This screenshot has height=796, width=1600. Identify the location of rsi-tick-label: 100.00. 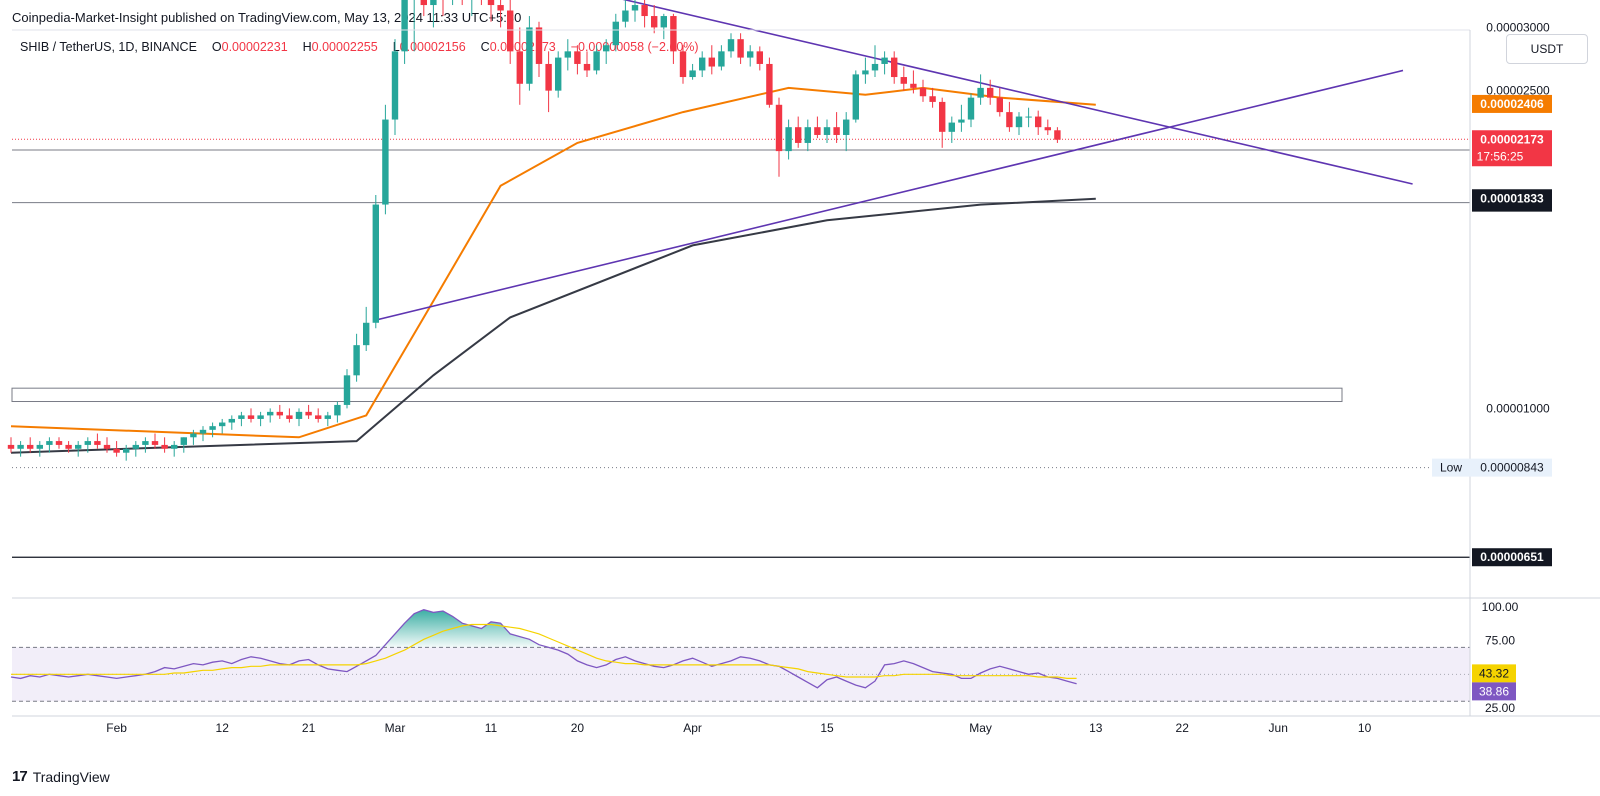
(1500, 607).